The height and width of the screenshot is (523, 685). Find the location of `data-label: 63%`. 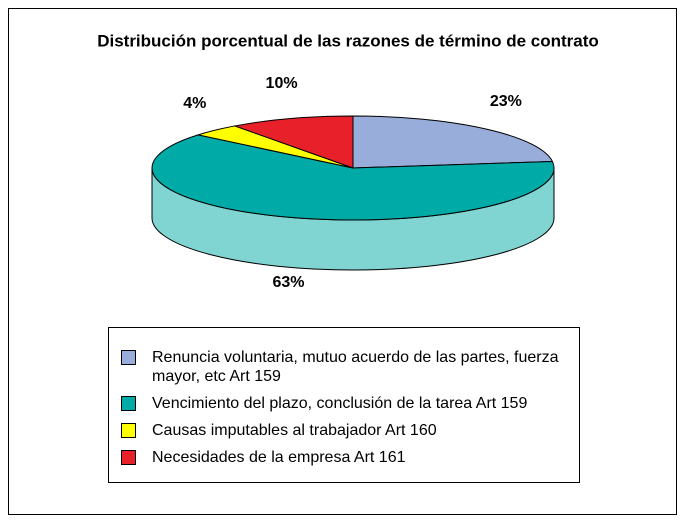

data-label: 63% is located at coordinates (288, 282).